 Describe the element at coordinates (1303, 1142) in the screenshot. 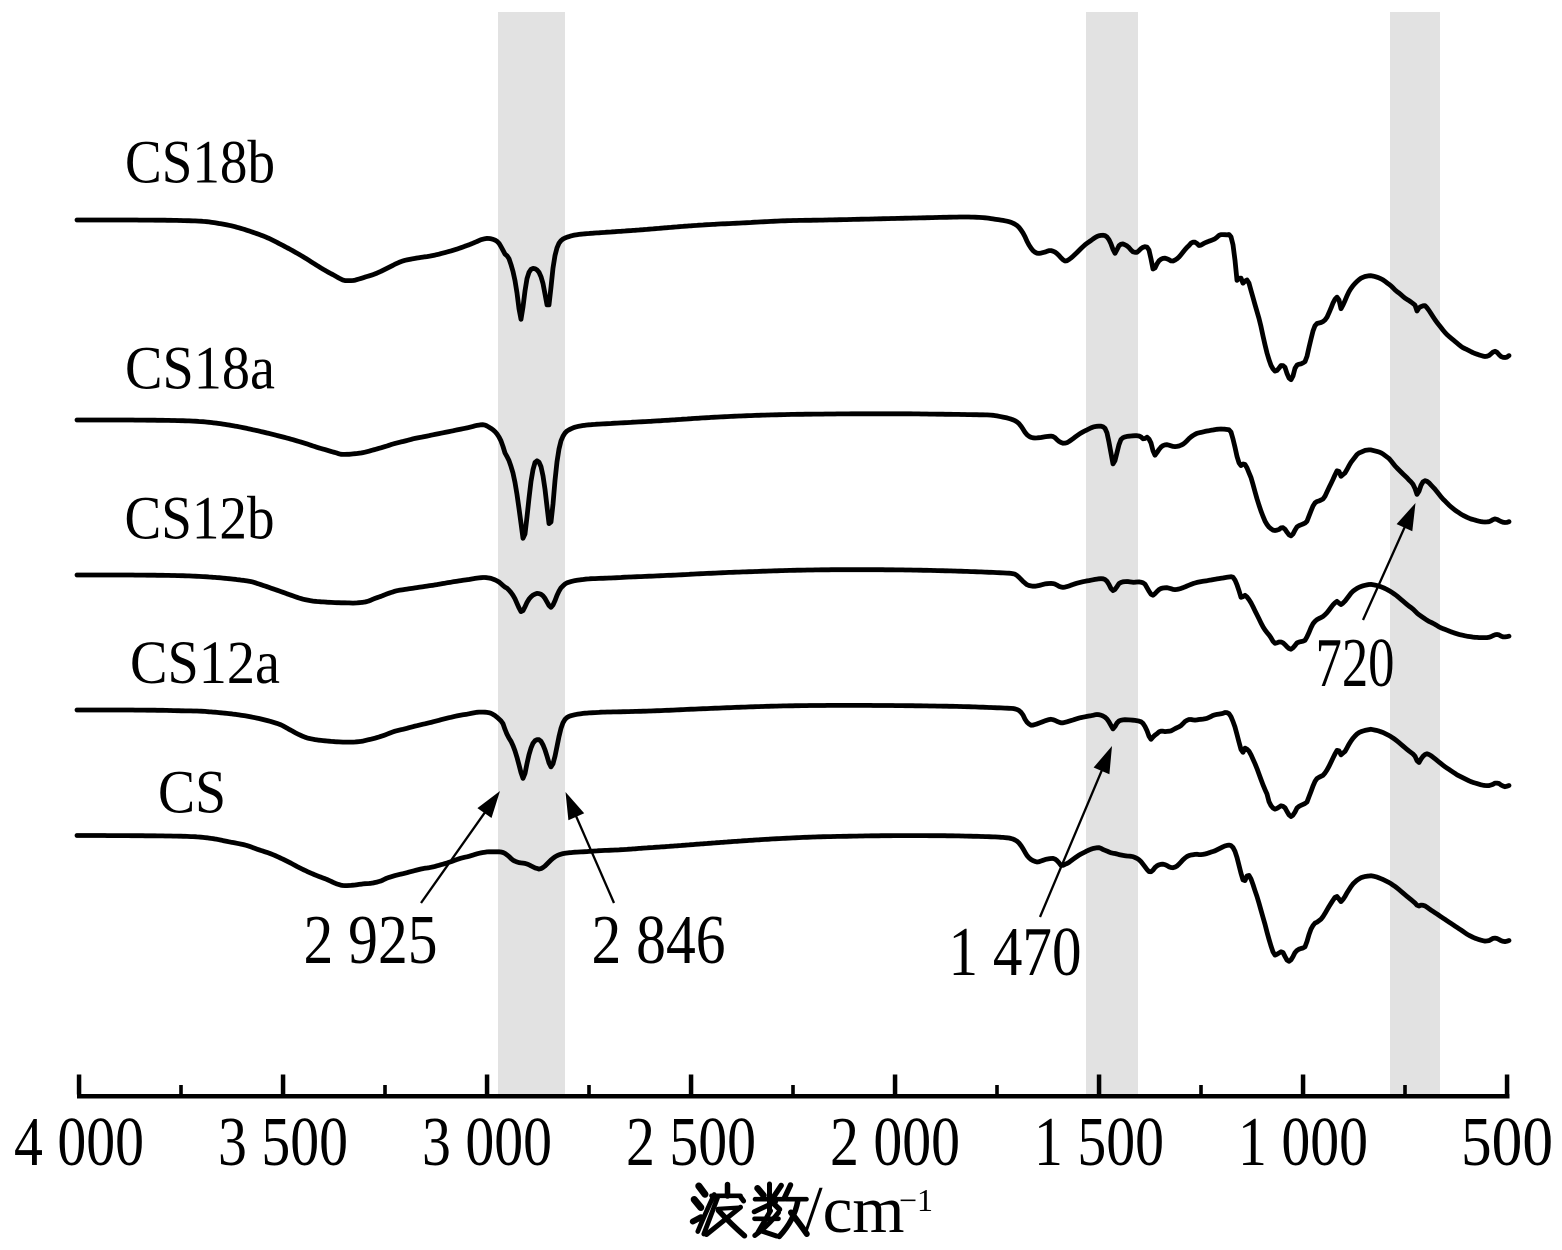

I see `svg-text: 1 000` at that location.